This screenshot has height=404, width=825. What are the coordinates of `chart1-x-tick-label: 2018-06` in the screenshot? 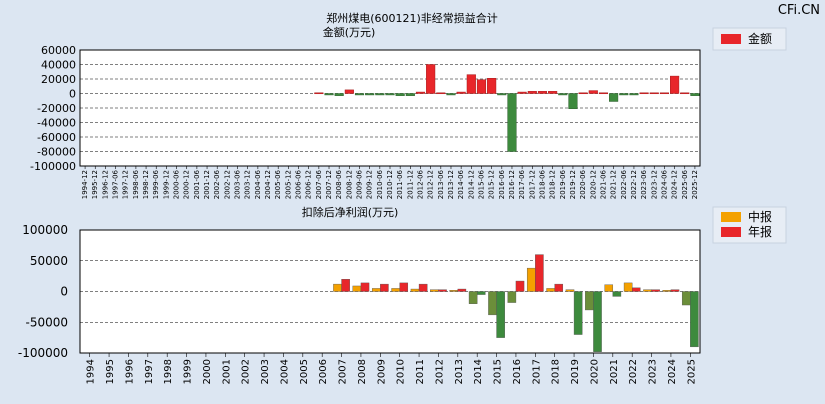 It's located at (542, 184).